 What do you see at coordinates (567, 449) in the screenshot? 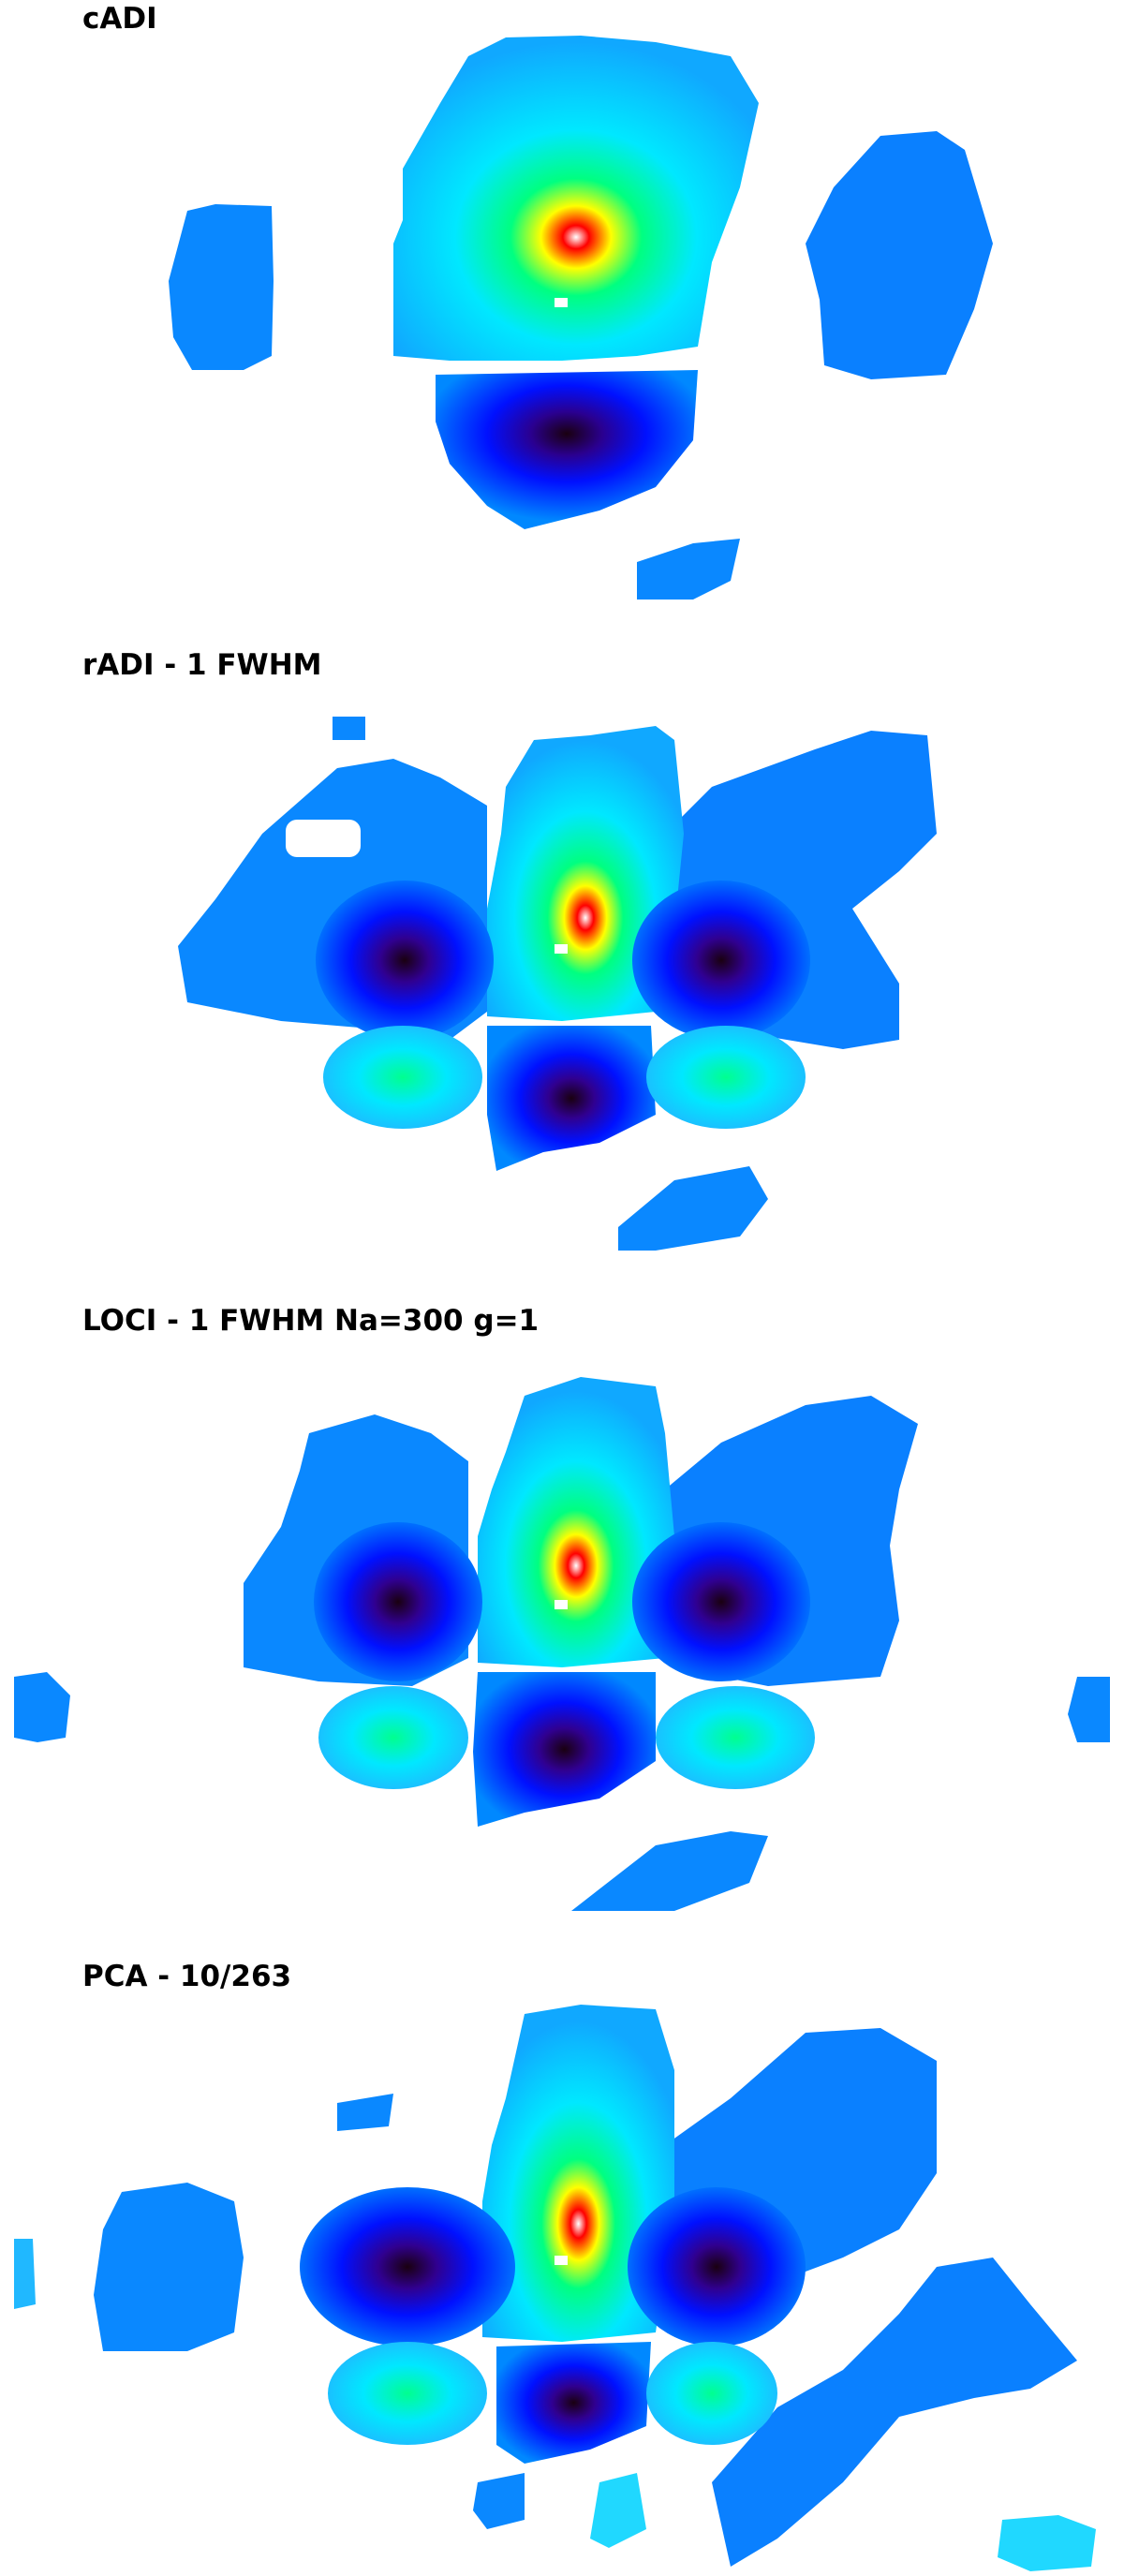
I see `negative-lobe` at bounding box center [567, 449].